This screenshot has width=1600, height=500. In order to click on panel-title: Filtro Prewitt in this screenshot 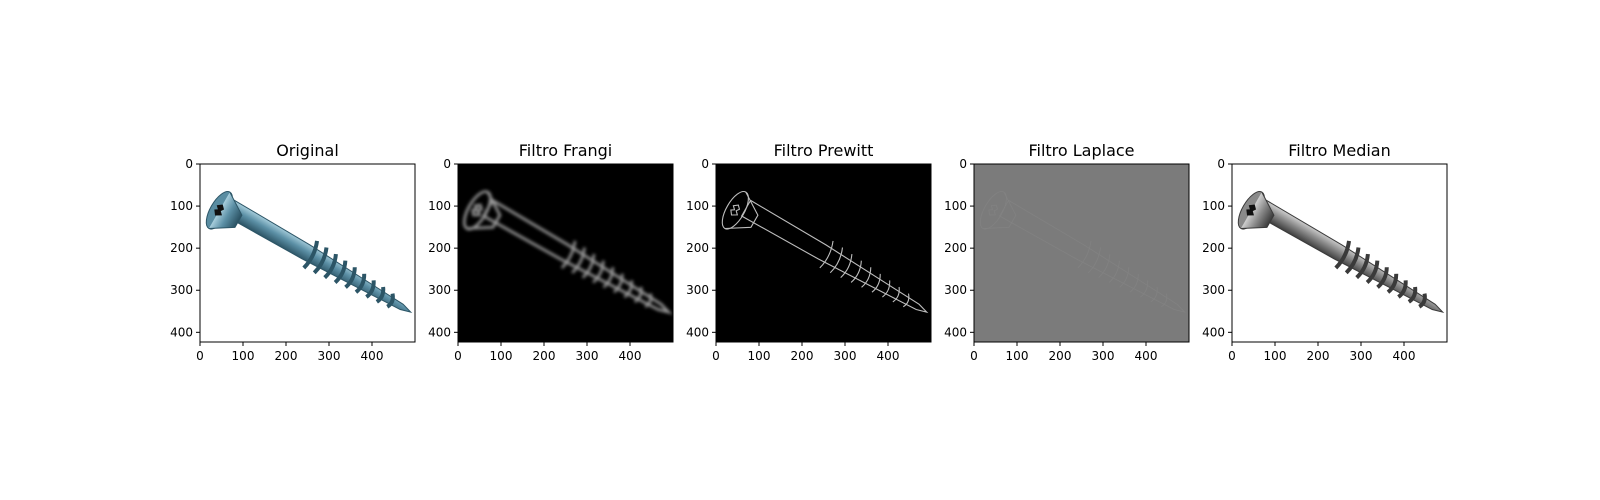, I will do `click(824, 150)`.